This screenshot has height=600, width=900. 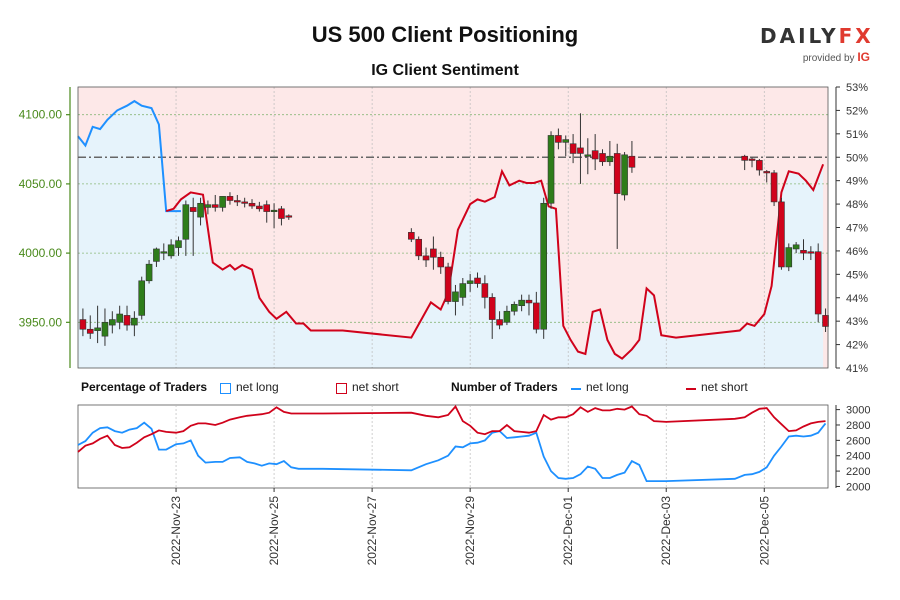 I want to click on ig-logo: IG, so click(x=863, y=57).